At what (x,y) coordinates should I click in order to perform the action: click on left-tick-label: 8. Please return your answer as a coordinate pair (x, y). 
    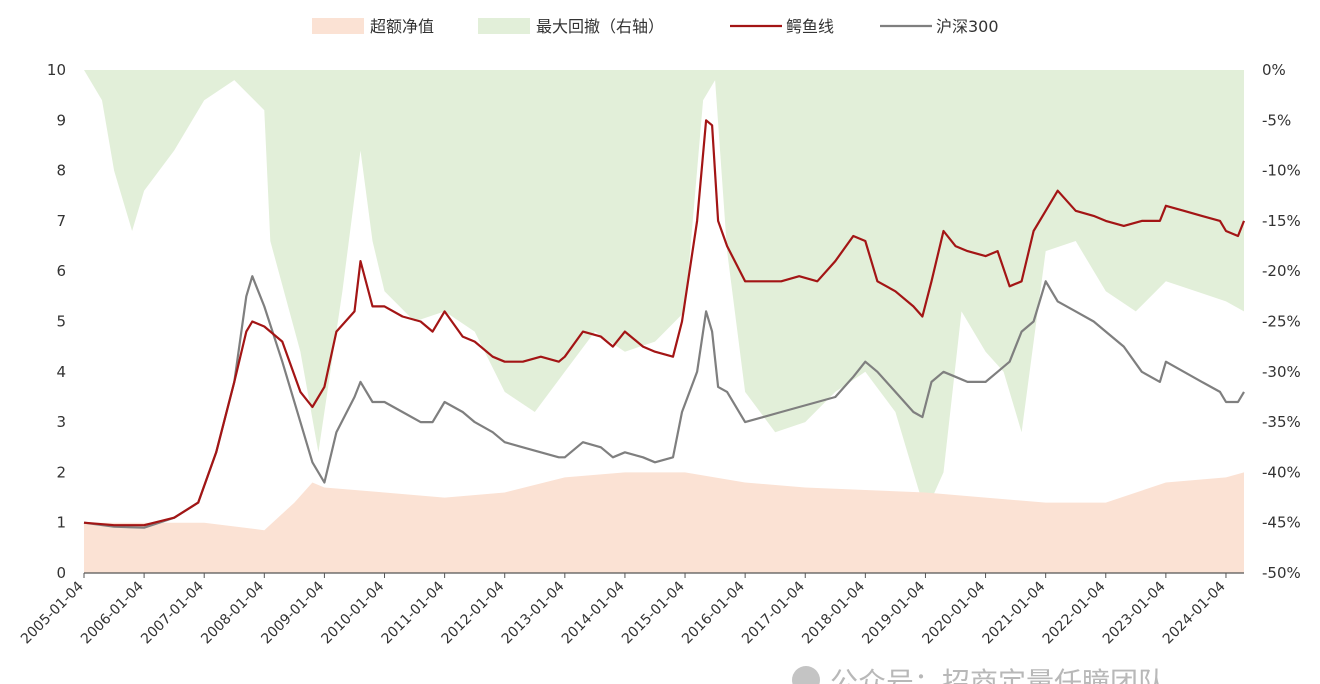
    Looking at the image, I should click on (61, 171).